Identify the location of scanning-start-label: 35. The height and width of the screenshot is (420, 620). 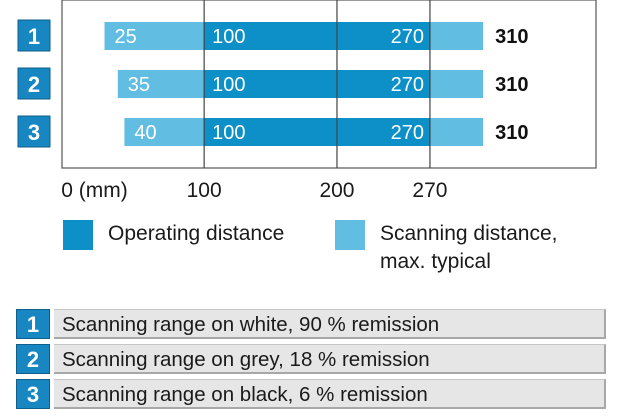
(139, 85).